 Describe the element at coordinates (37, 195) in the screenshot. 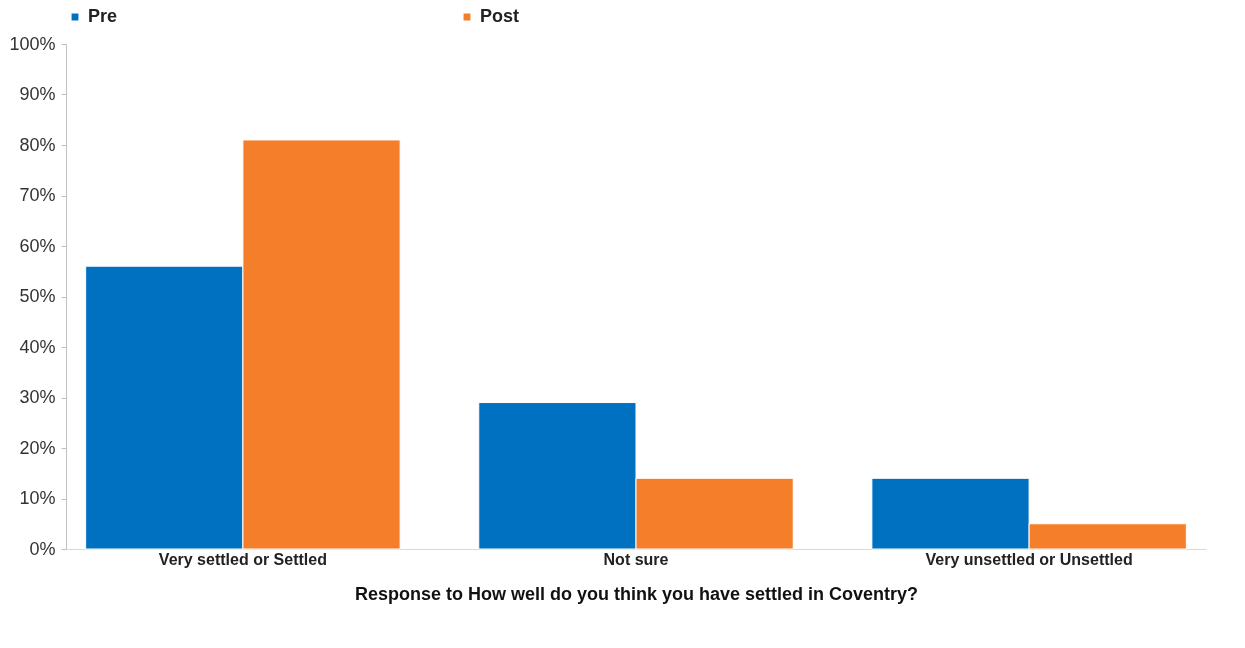

I see `y-tick-label: 70%` at that location.